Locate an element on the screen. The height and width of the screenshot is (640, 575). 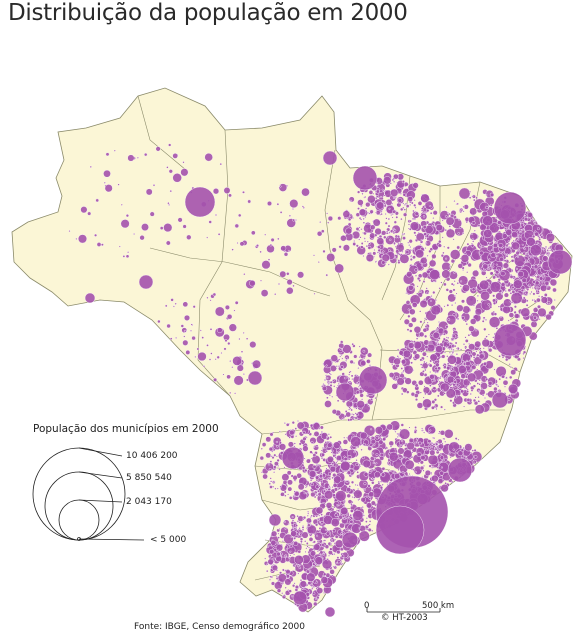
scale-end-label: 500 km is located at coordinates (438, 606).